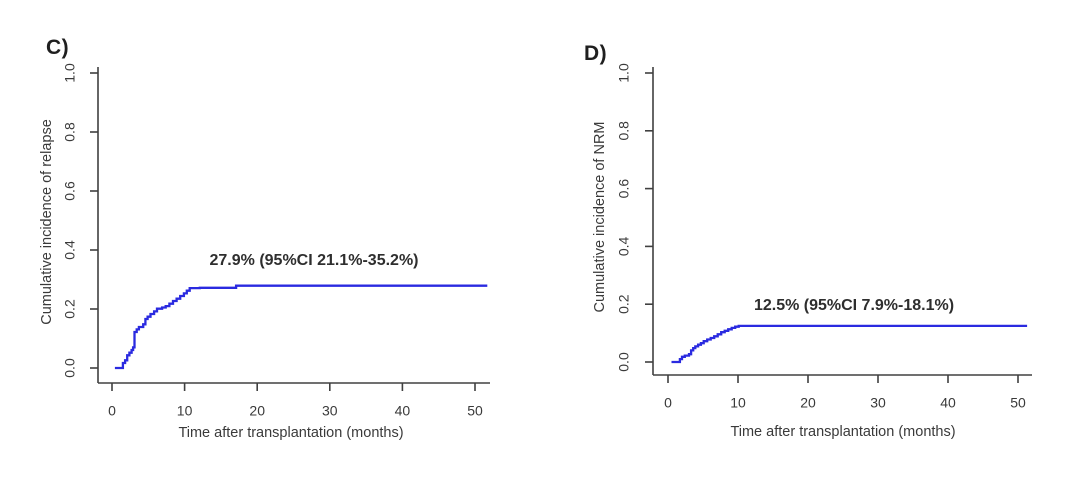 The image size is (1080, 499). I want to click on x-axis-title-nrm: Time after transplantation (months), so click(843, 432).